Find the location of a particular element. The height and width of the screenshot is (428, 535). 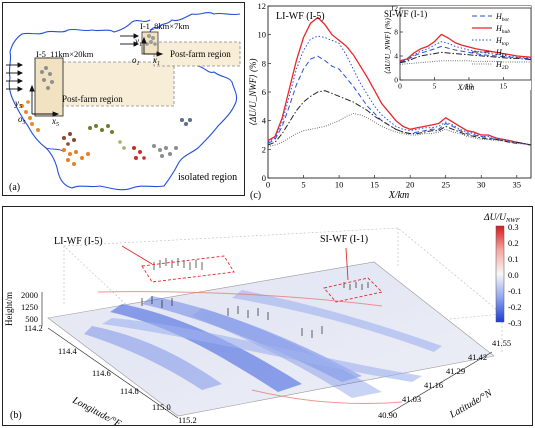

inset-plot-frame is located at coordinates (465, 44).